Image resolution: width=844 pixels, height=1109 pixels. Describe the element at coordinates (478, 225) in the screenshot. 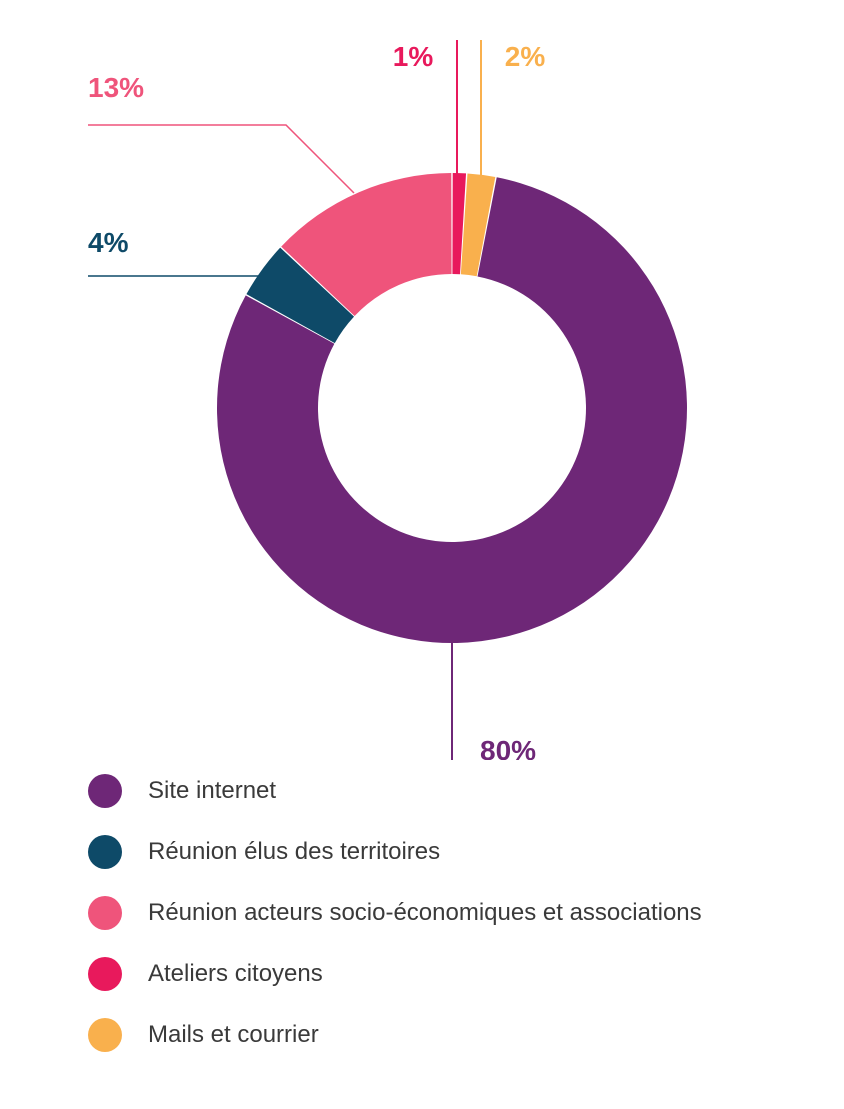

I see `donut-slice-2pct` at that location.